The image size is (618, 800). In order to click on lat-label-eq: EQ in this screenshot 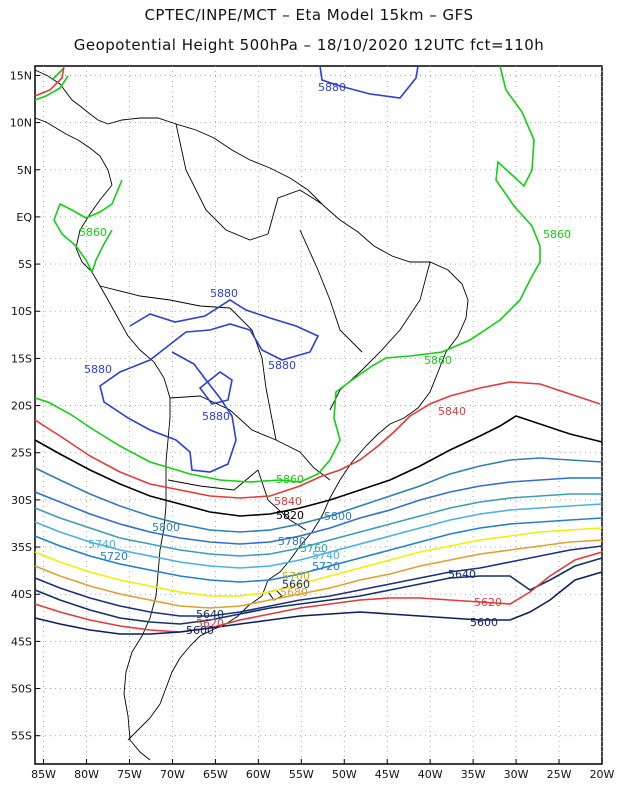, I will do `click(24, 217)`.